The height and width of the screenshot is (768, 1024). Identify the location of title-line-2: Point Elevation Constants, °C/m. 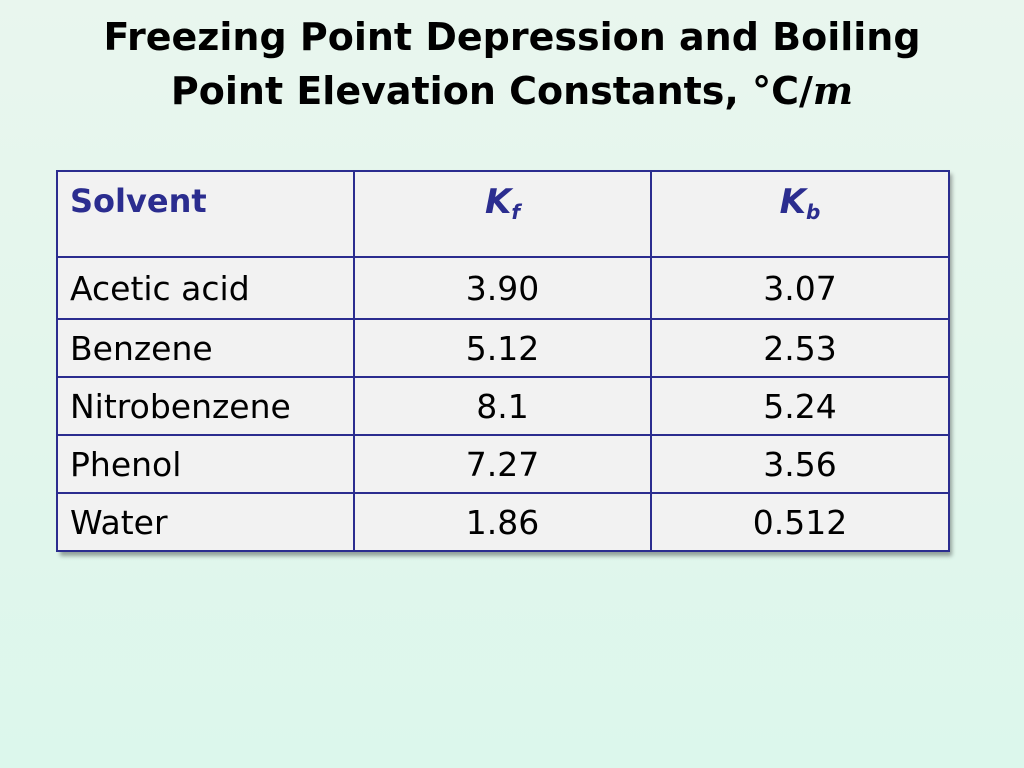
(512, 91).